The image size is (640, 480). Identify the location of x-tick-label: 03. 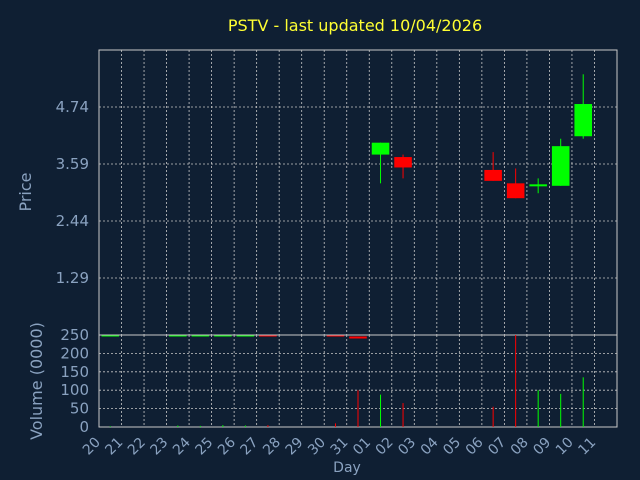
(407, 447).